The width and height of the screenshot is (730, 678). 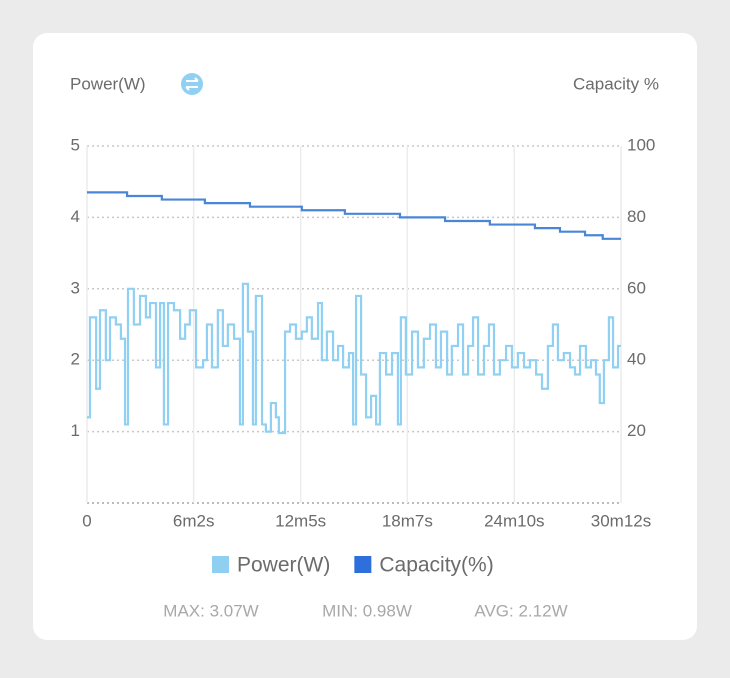 What do you see at coordinates (621, 520) in the screenshot?
I see `x-tick-label: 30m12s` at bounding box center [621, 520].